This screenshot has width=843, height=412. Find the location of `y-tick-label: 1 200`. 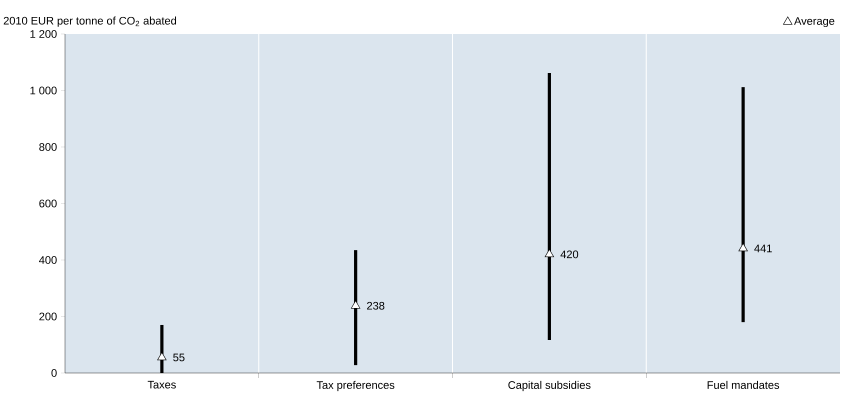

y-tick-label: 1 200 is located at coordinates (43, 34).